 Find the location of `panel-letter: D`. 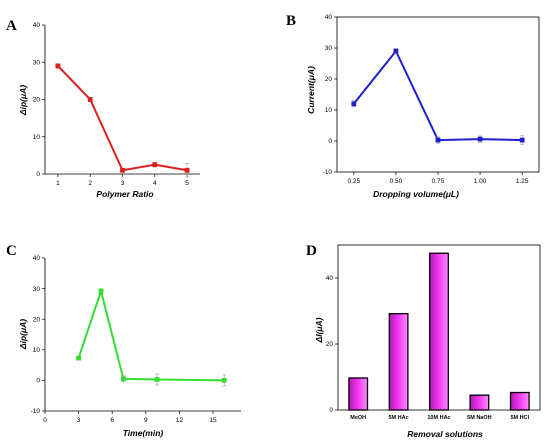

panel-letter: D is located at coordinates (311, 251).